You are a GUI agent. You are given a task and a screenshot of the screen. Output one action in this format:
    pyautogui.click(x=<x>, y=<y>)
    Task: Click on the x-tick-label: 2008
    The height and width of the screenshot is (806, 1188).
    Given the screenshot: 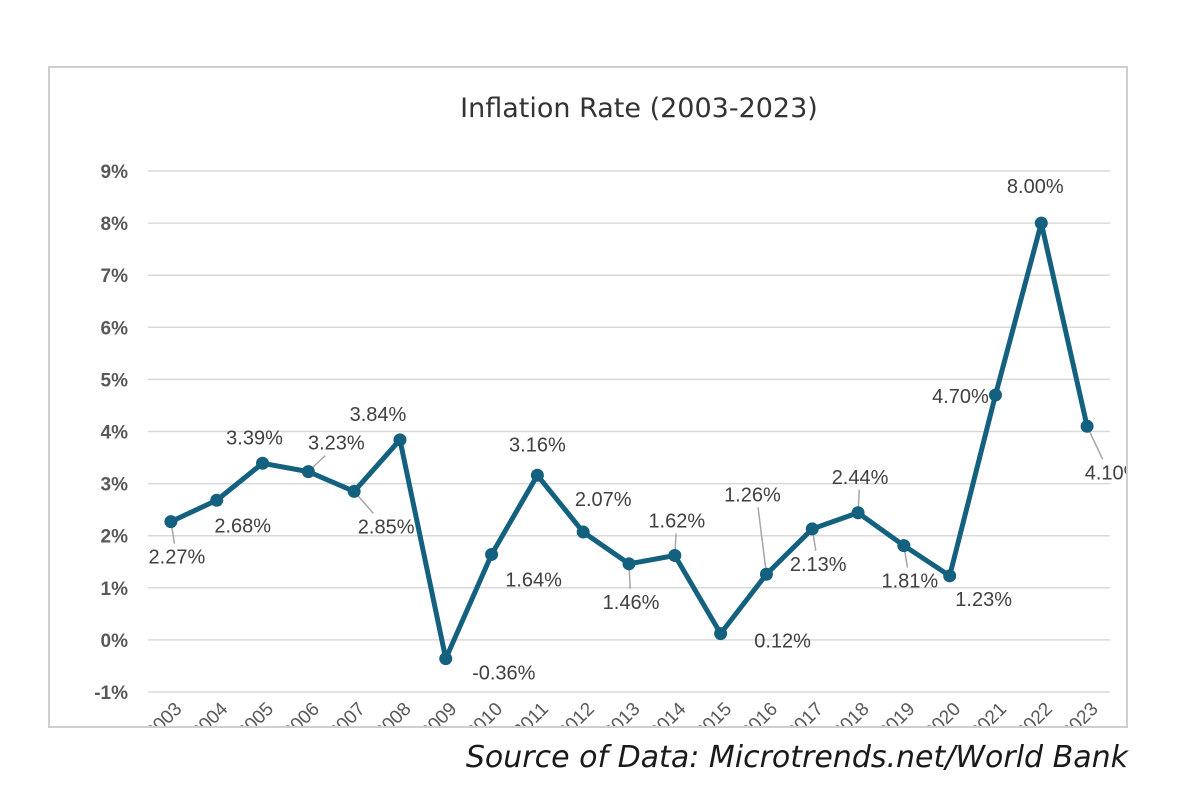 What is the action you would take?
    pyautogui.click(x=393, y=712)
    